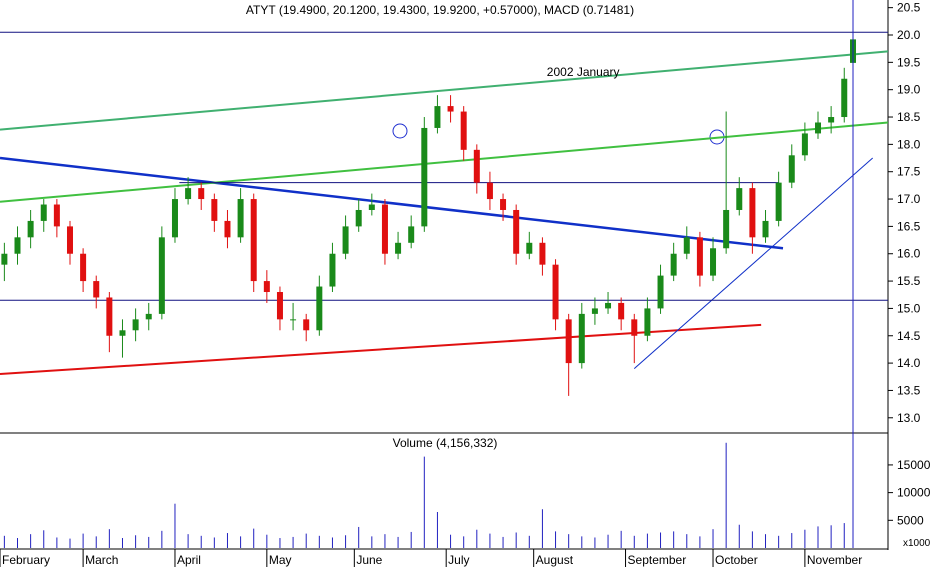 The height and width of the screenshot is (572, 937). What do you see at coordinates (909, 308) in the screenshot?
I see `y-tick-label: 15.0` at bounding box center [909, 308].